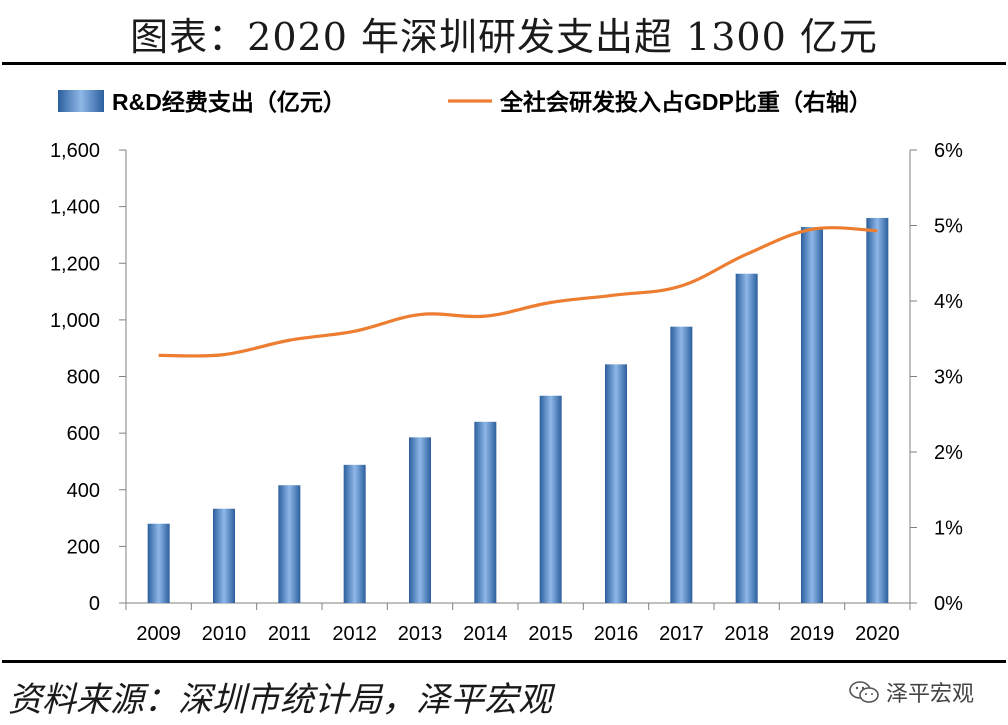 The image size is (1008, 725). I want to click on left-tick-label: 400, so click(83, 491).